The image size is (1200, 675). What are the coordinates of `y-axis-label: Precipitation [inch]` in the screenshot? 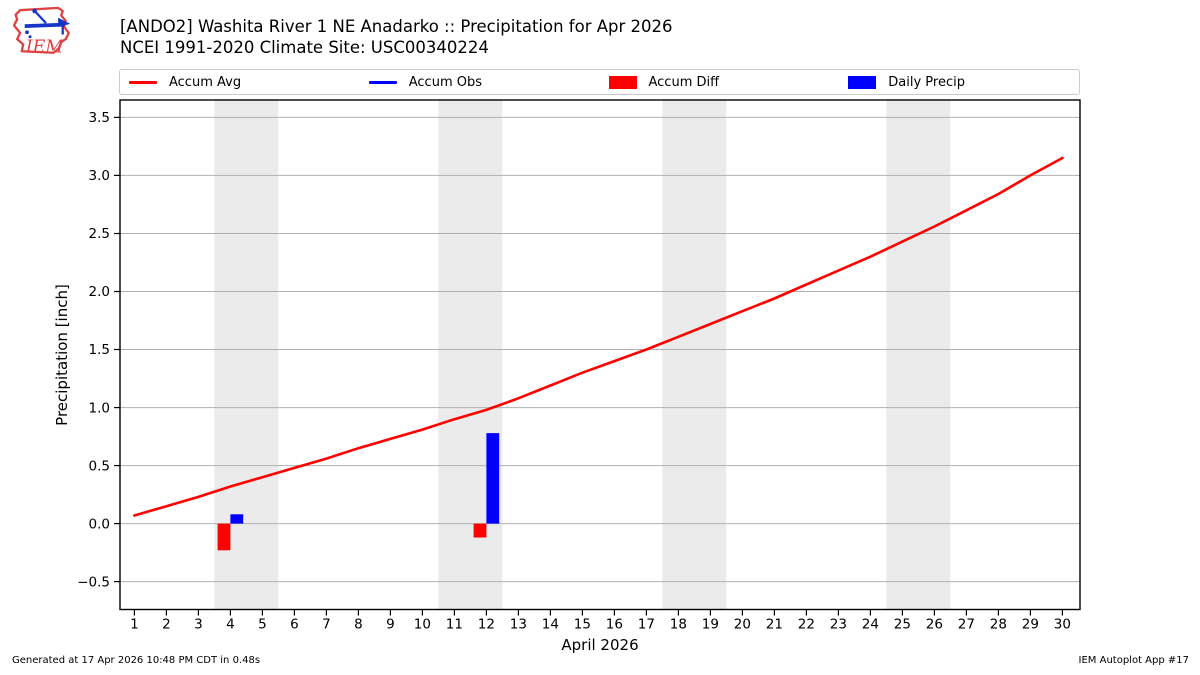 It's located at (62, 355).